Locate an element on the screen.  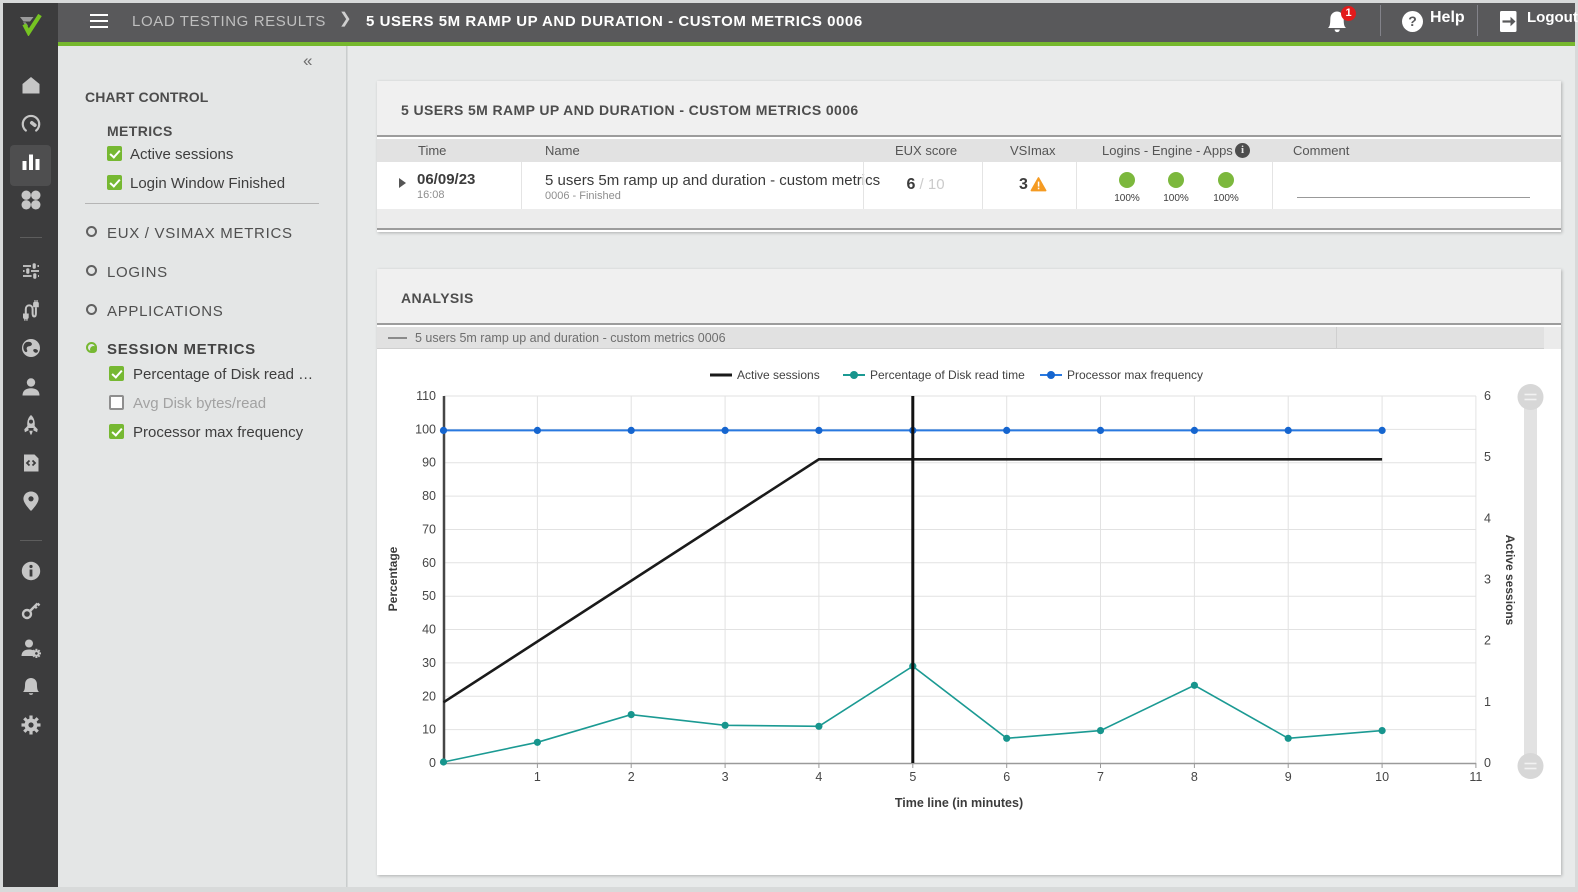
svg-text: 7 is located at coordinates (1100, 777).